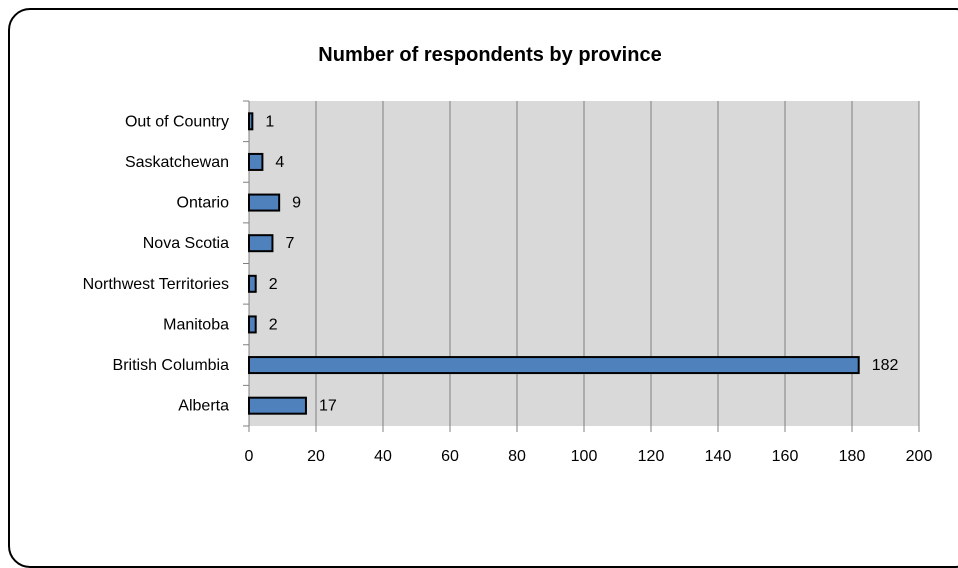 This screenshot has height=568, width=958. Describe the element at coordinates (279, 162) in the screenshot. I see `data-label: 4` at that location.